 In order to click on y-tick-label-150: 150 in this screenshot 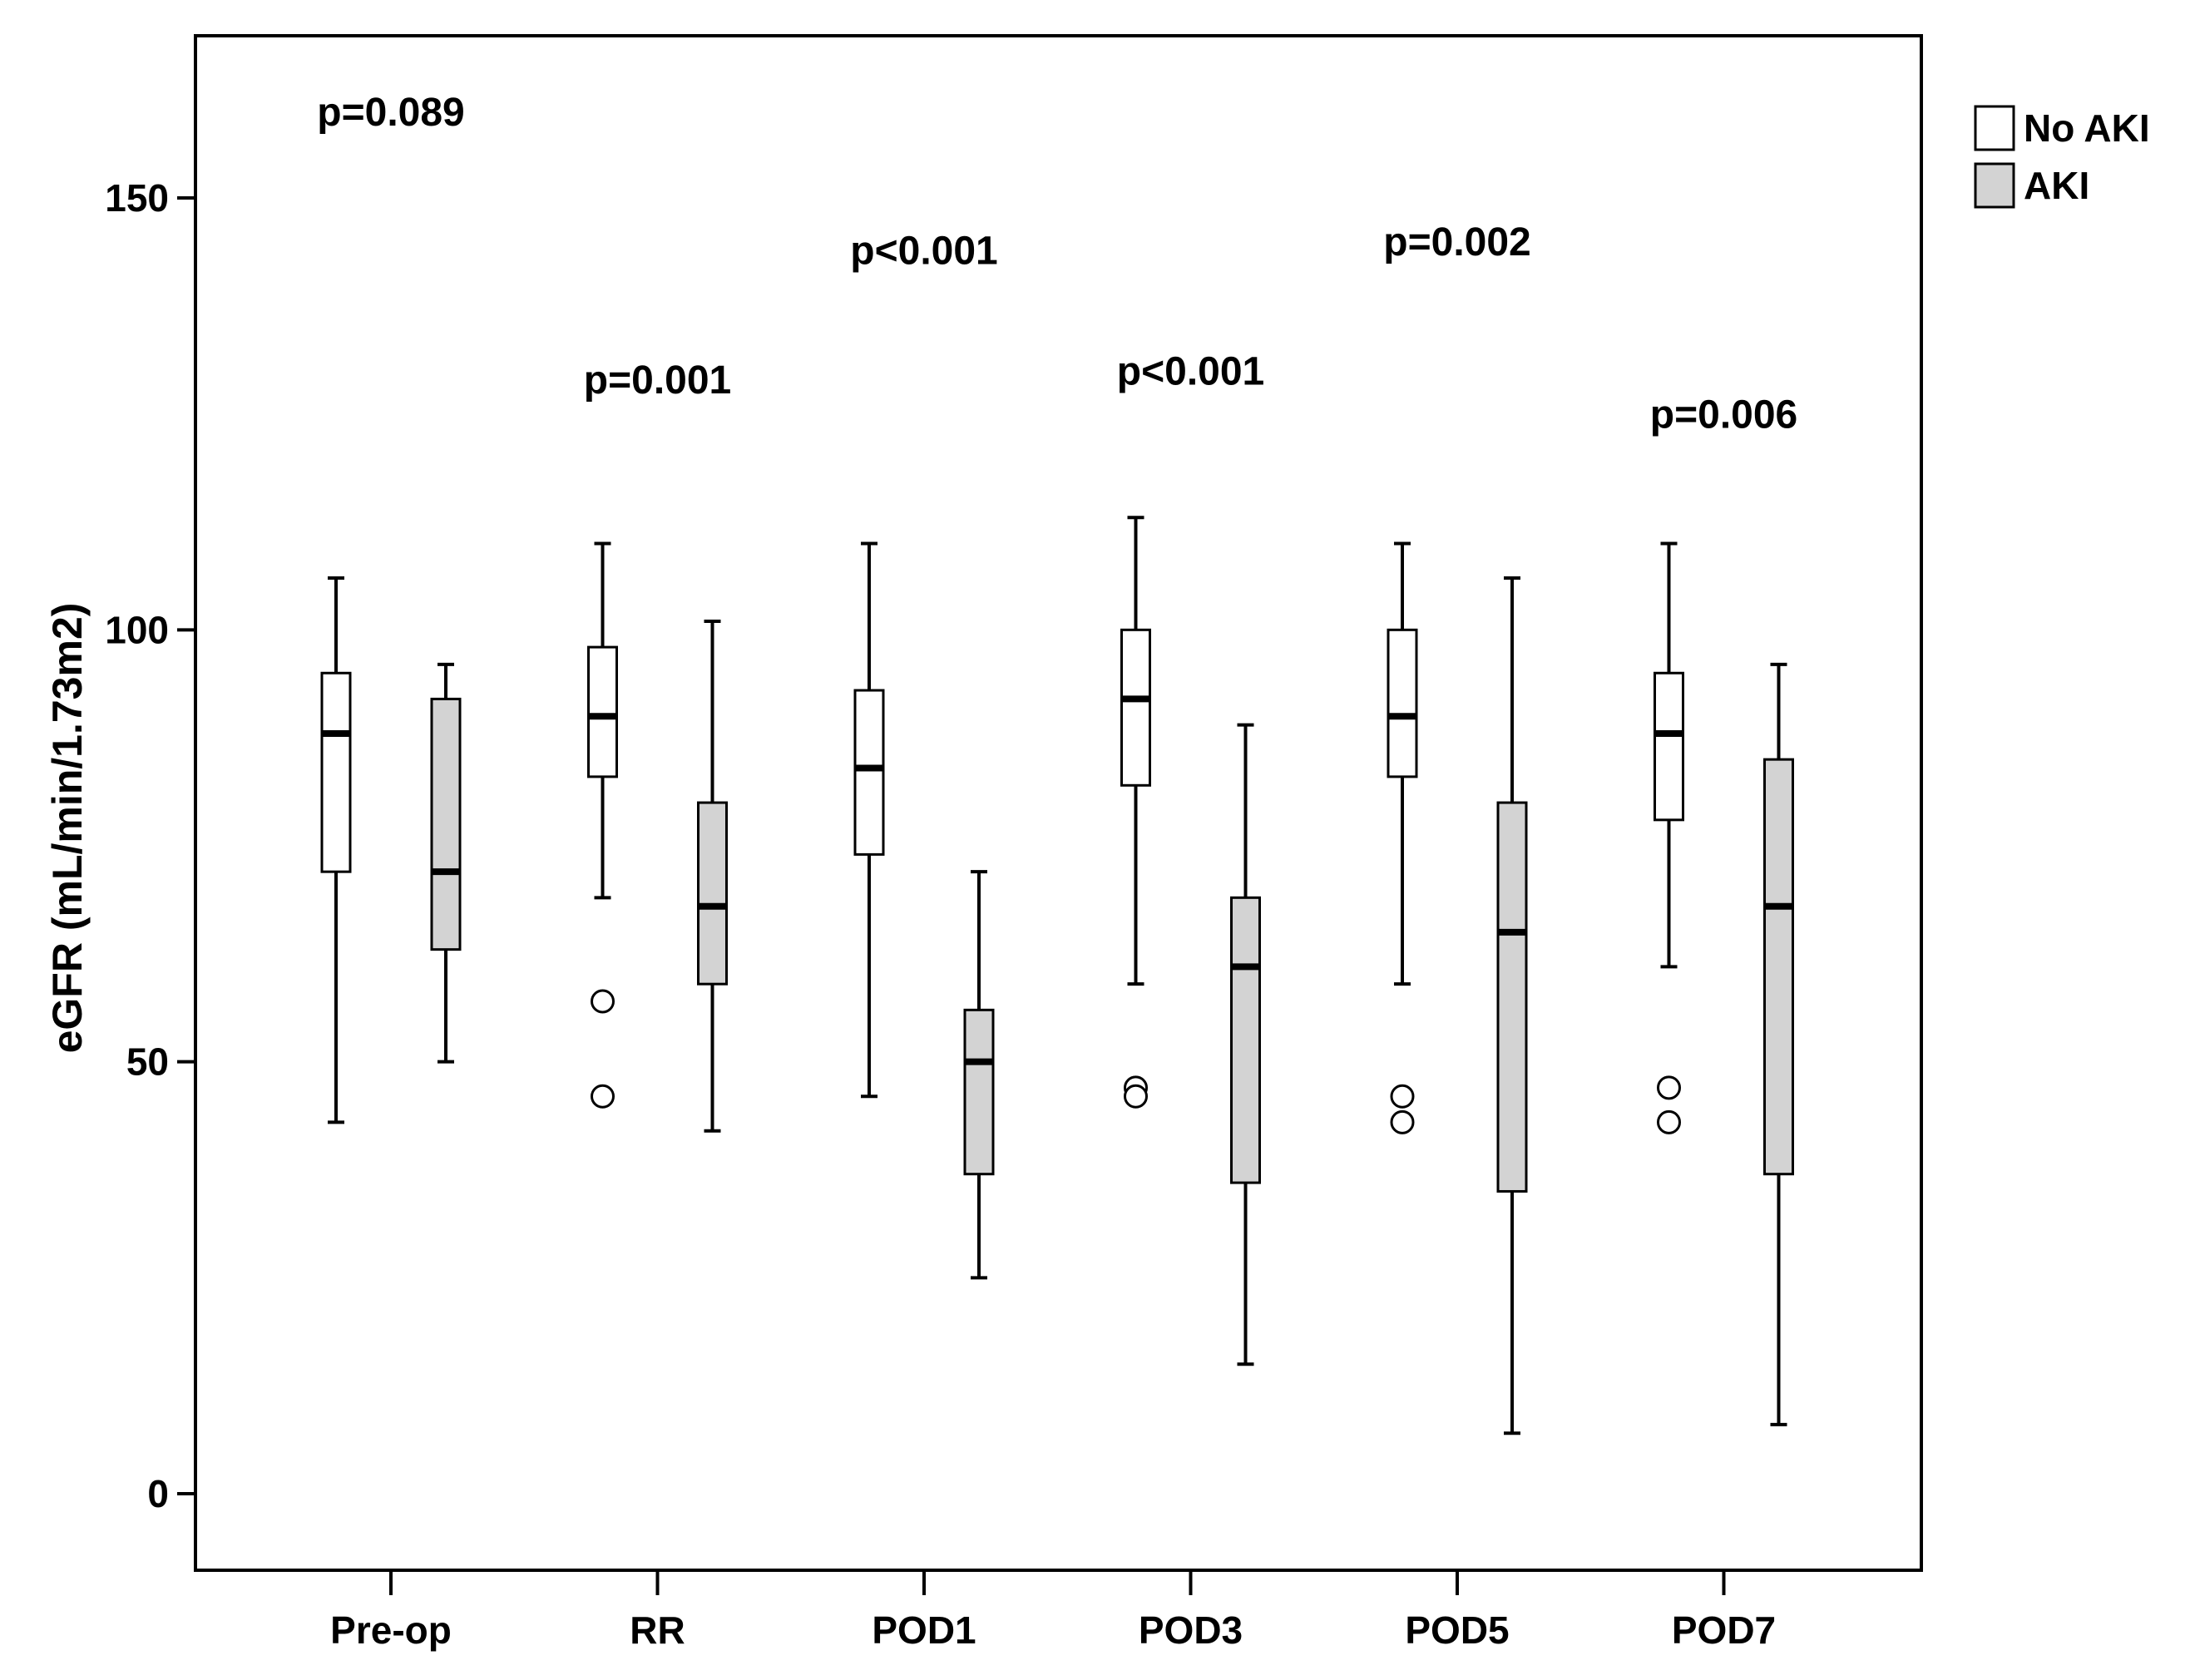, I will do `click(137, 198)`.